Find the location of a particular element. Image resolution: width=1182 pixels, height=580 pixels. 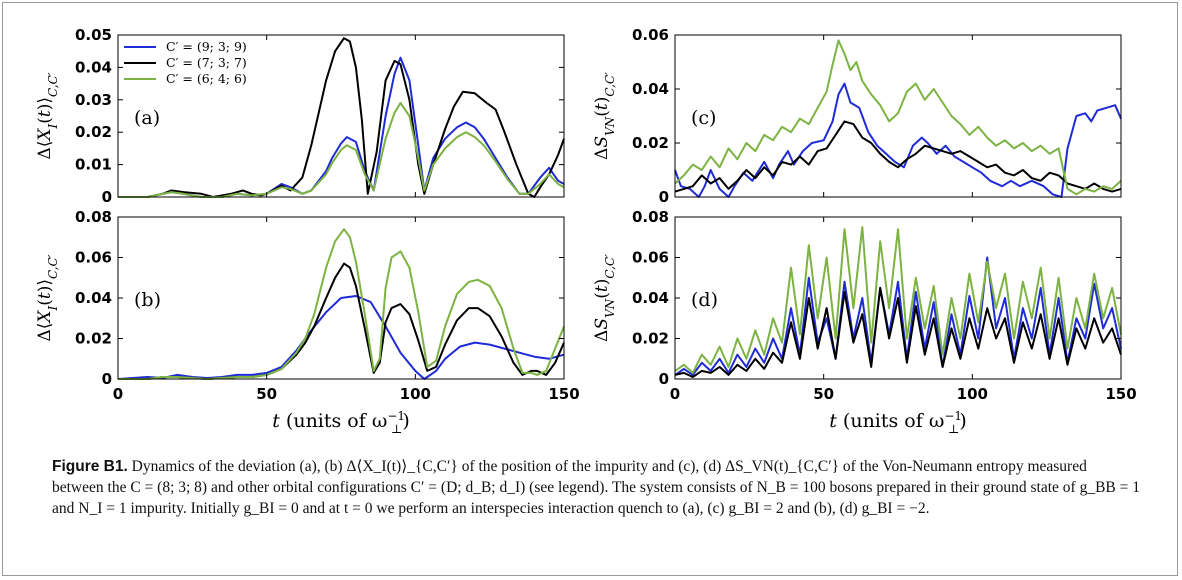

legend-label-1: C′ = (9; 3; 9) is located at coordinates (206, 46).